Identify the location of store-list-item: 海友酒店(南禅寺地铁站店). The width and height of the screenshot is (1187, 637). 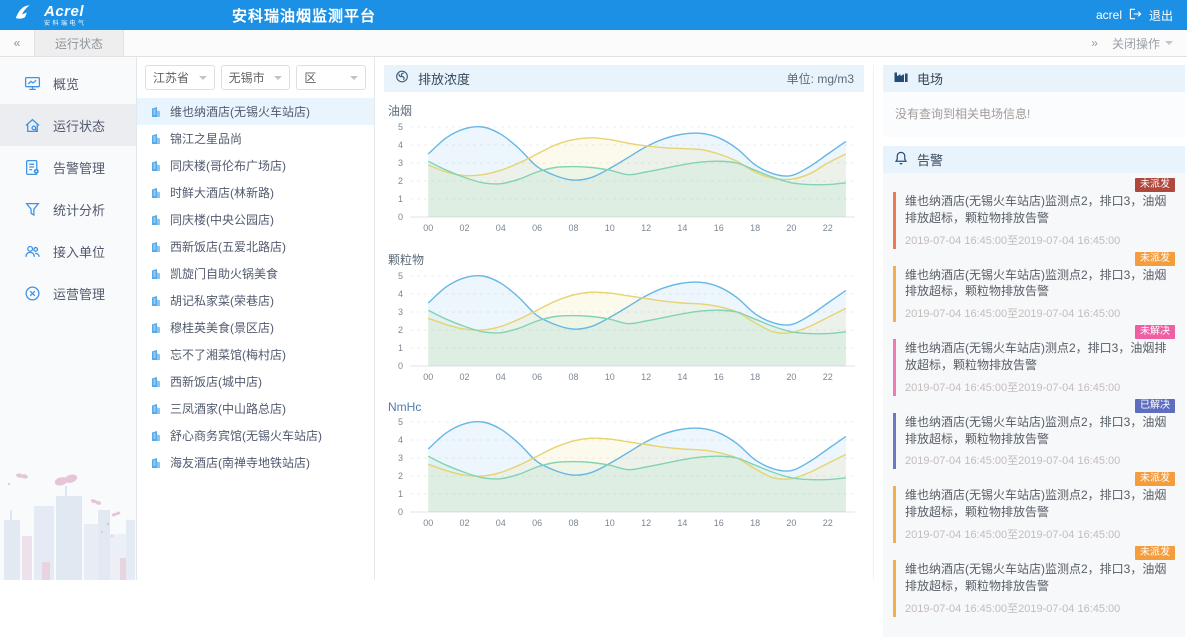
(255, 462).